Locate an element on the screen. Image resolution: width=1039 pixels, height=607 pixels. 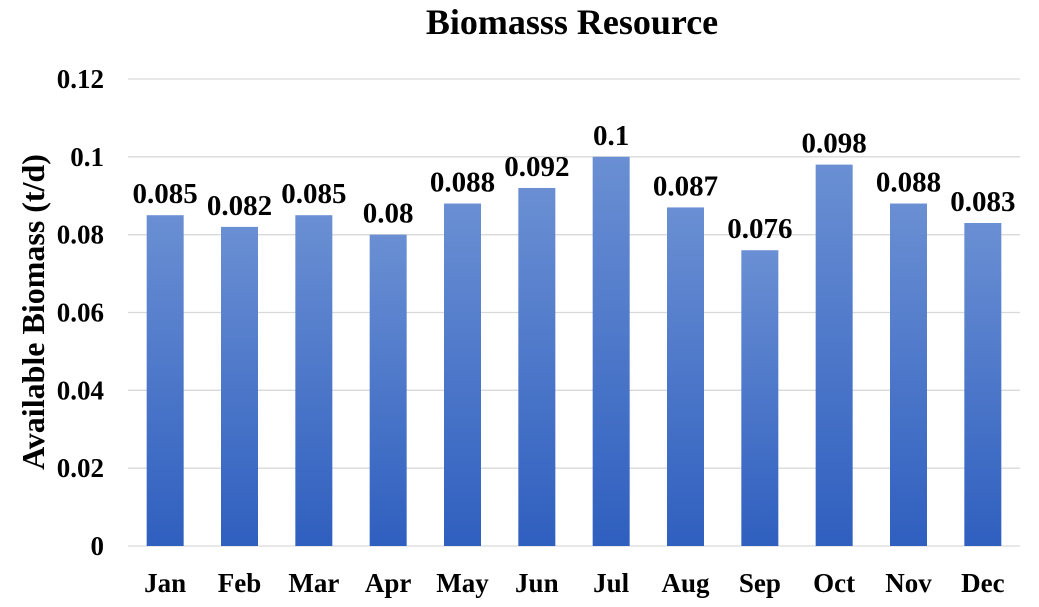
x-tick-label-jul: Jul is located at coordinates (611, 583).